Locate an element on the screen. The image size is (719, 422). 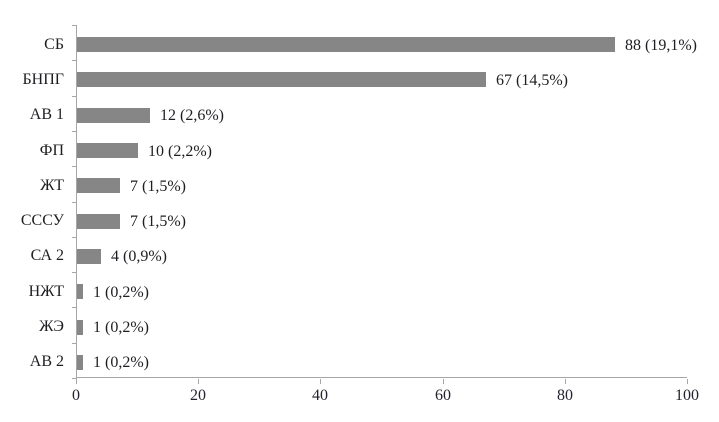
category-label: ЖТ is located at coordinates (52, 185).